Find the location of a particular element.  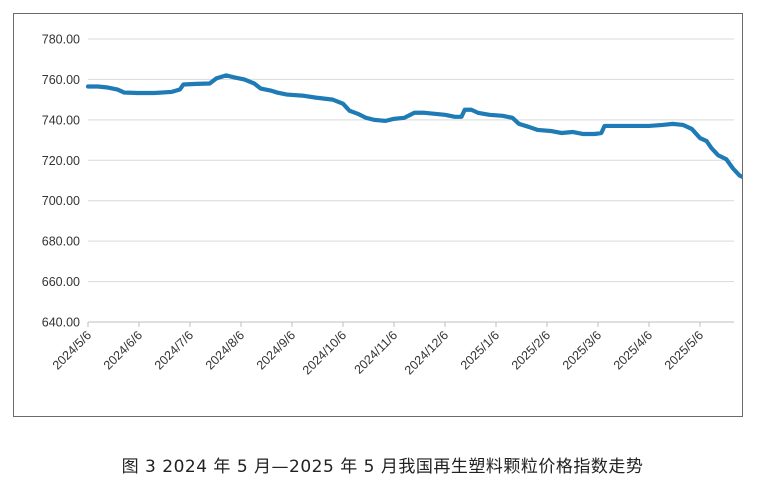

x-tick-label: 2024/11/6 is located at coordinates (376, 352).